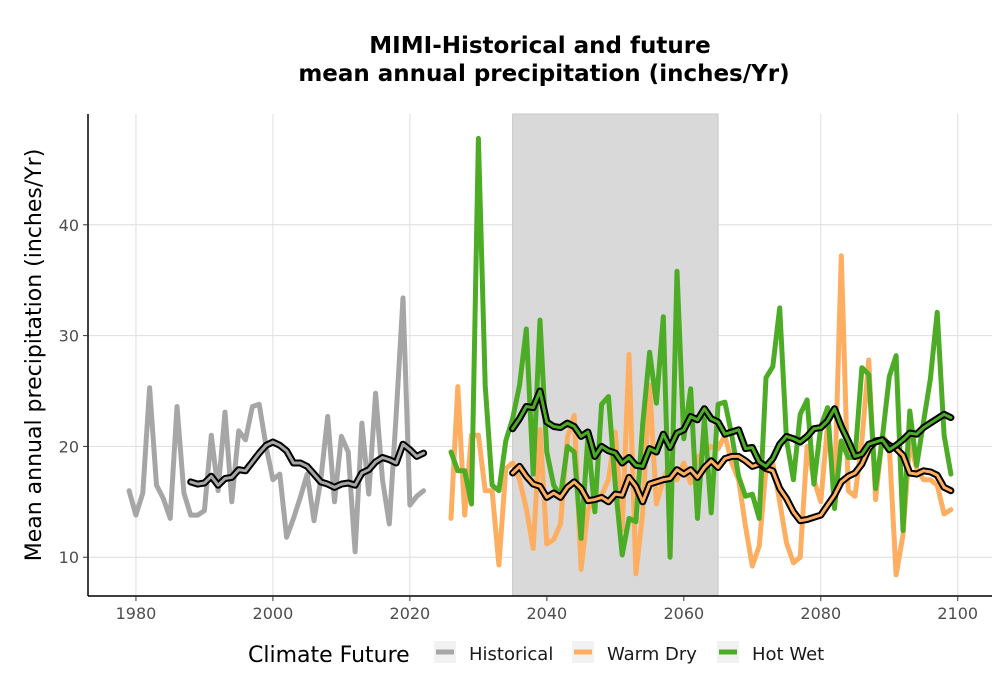 The image size is (1000, 700). What do you see at coordinates (69, 225) in the screenshot?
I see `y-tick-label: 40` at bounding box center [69, 225].